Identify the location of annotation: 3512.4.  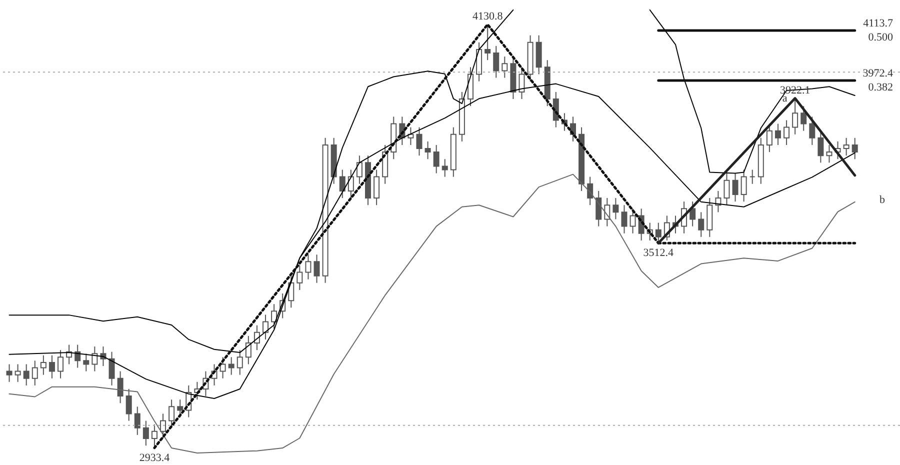
(658, 253).